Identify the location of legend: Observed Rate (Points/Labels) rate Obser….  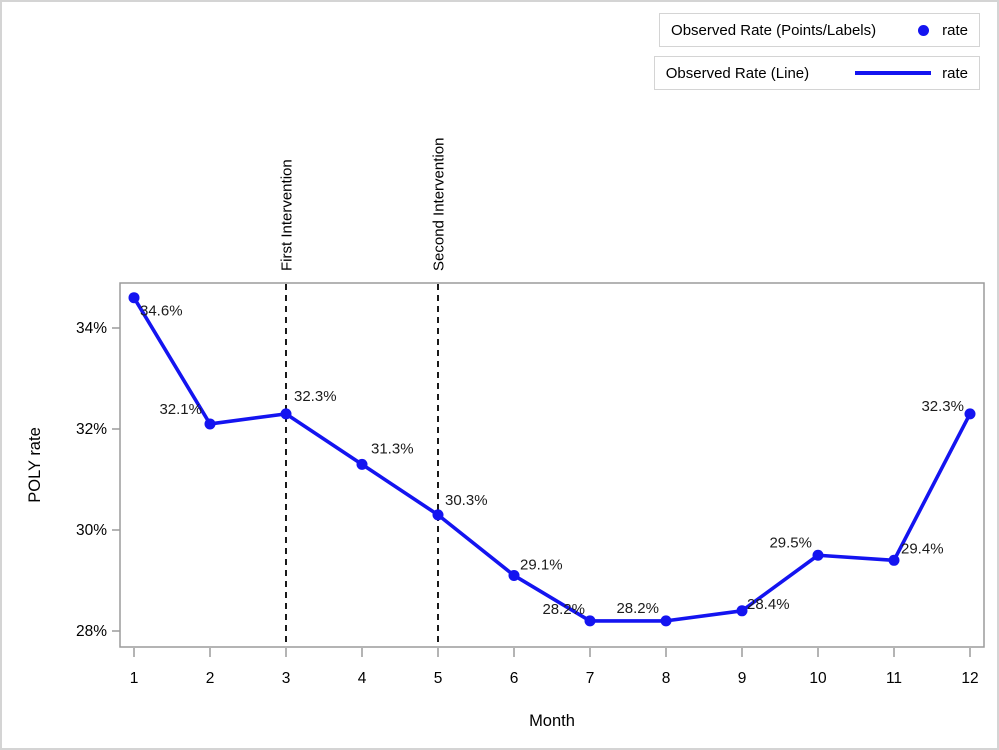
(816, 51).